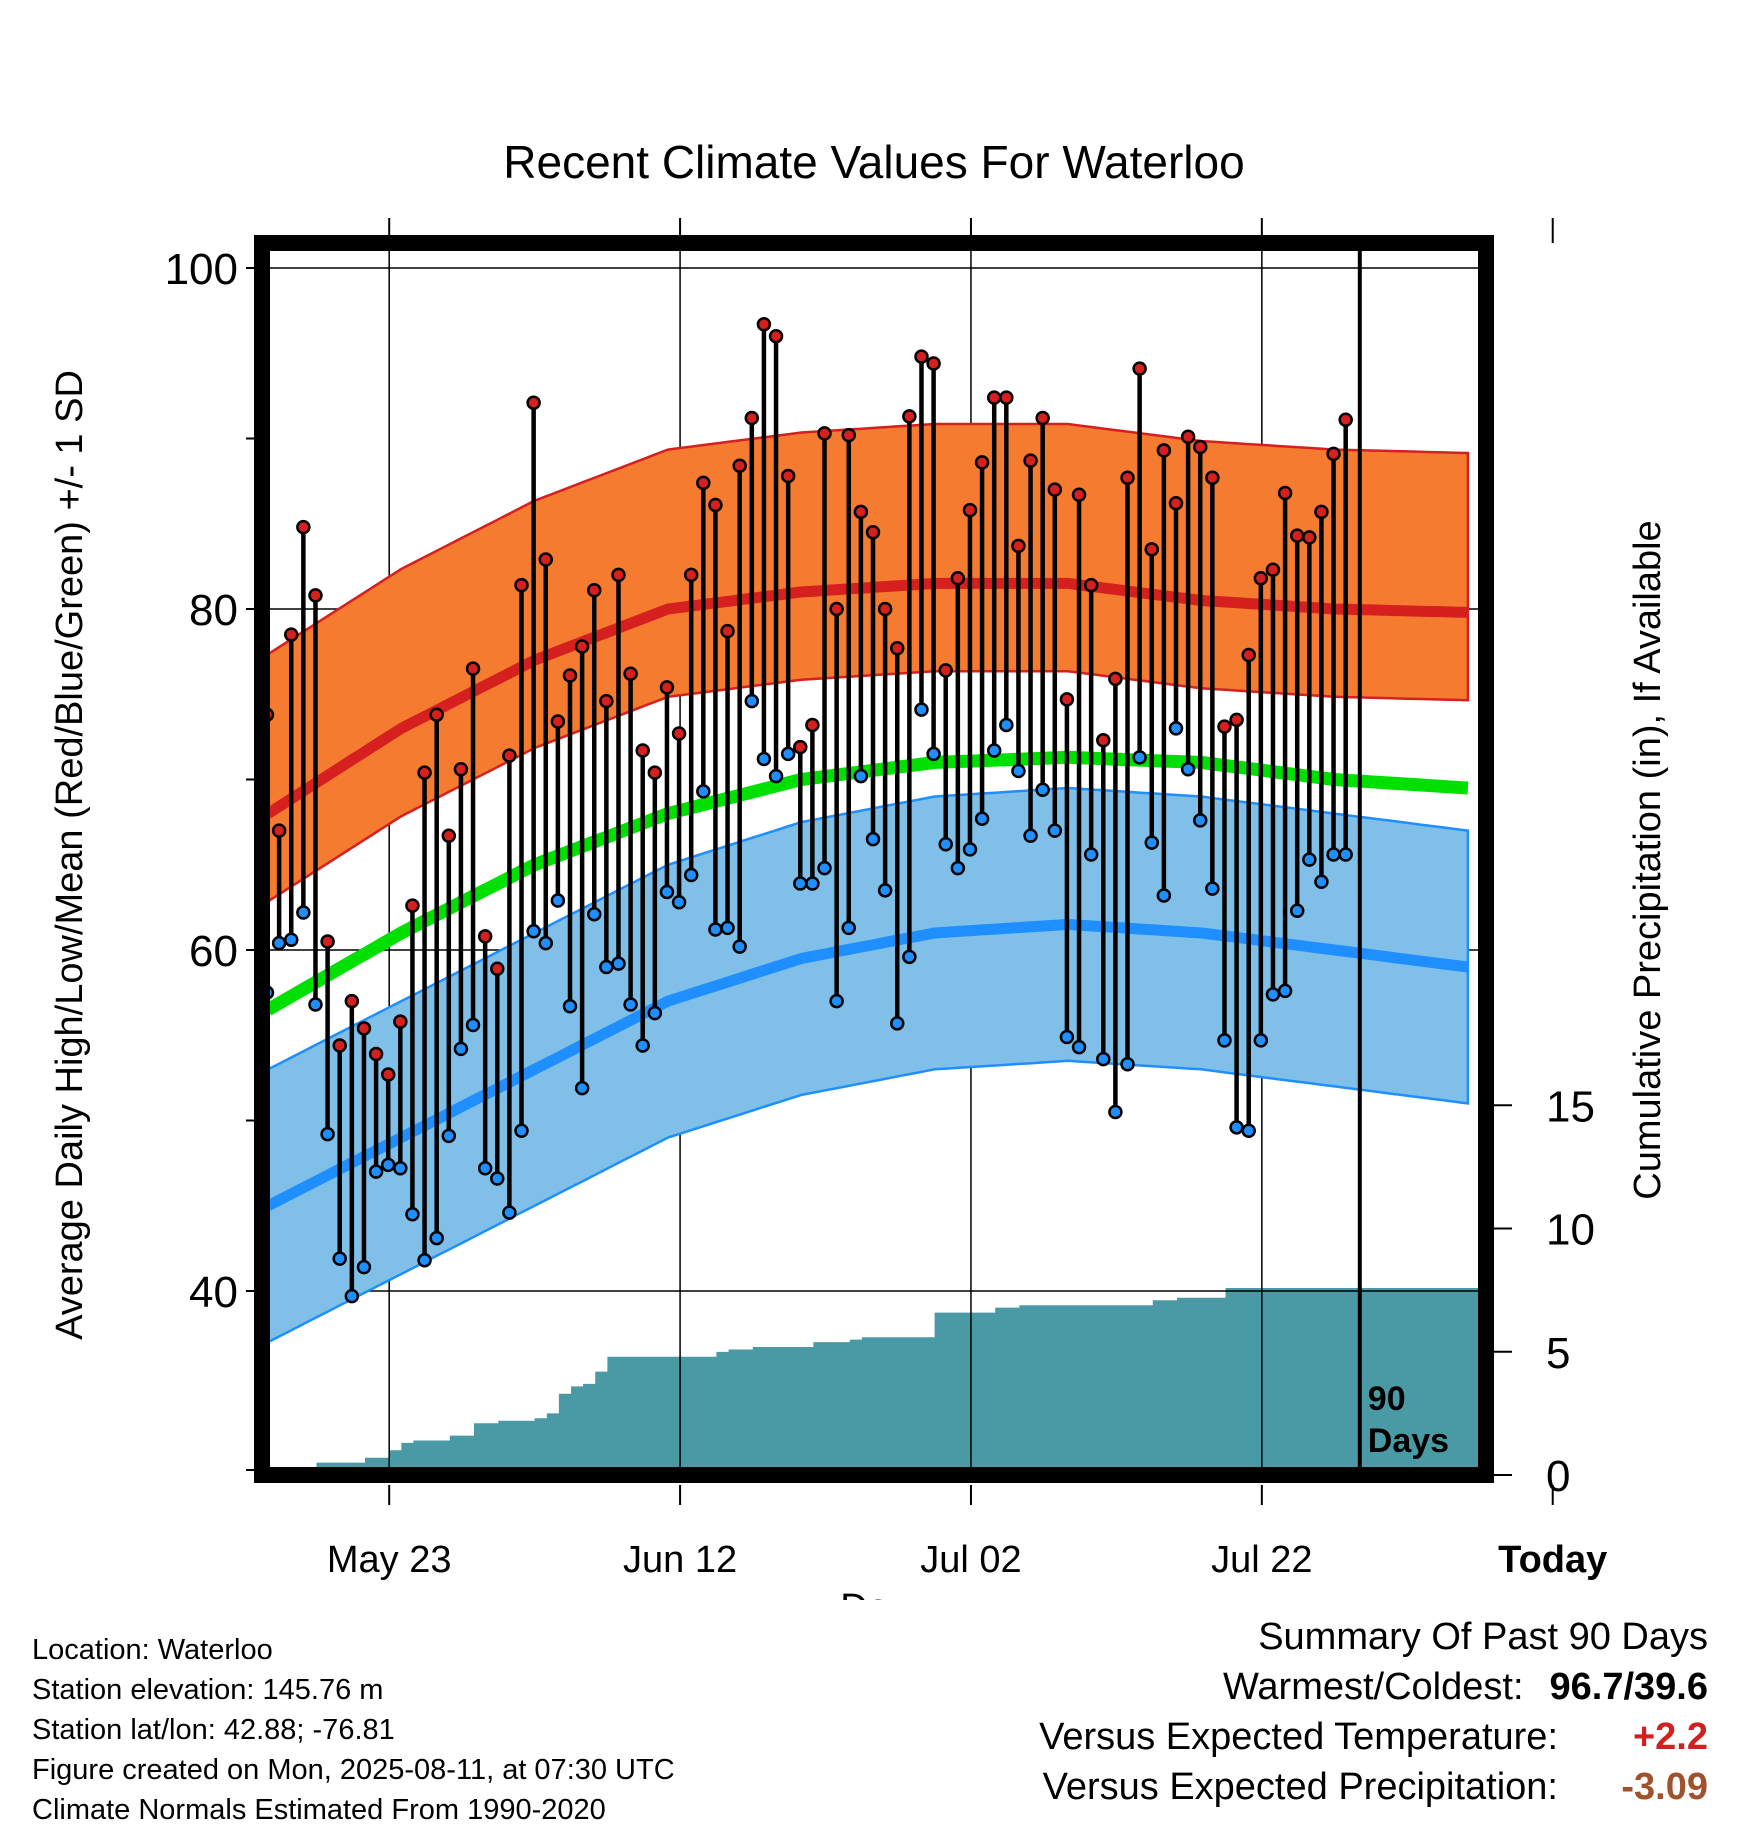 The height and width of the screenshot is (1830, 1748). Describe the element at coordinates (1298, 1737) in the screenshot. I see `temp-label: Versus Expected Temperature:` at that location.